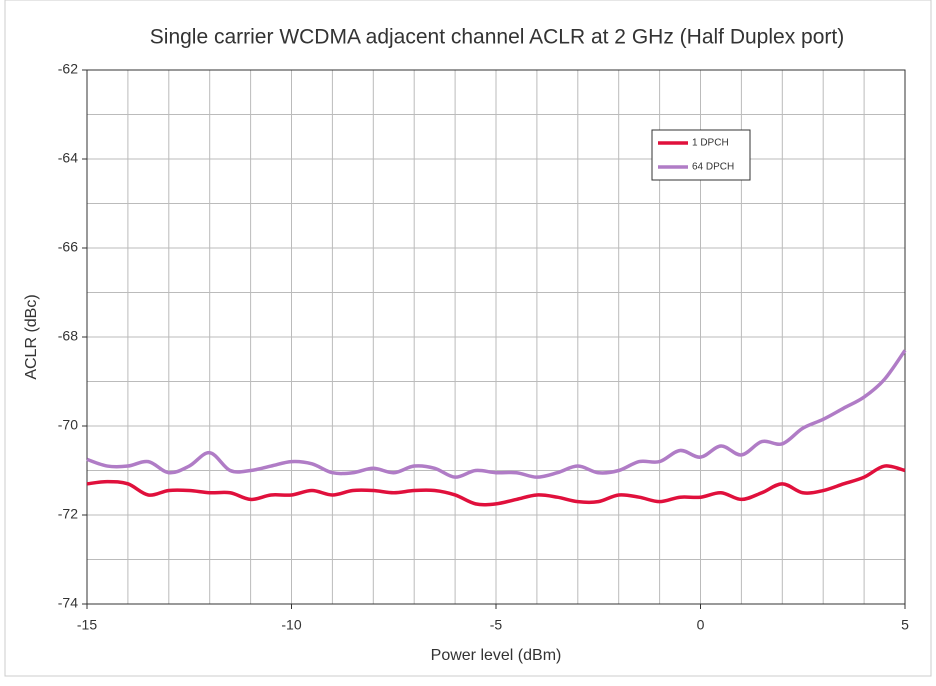 Image resolution: width=936 pixels, height=686 pixels. Describe the element at coordinates (291, 625) in the screenshot. I see `x-tick-label: -10` at that location.